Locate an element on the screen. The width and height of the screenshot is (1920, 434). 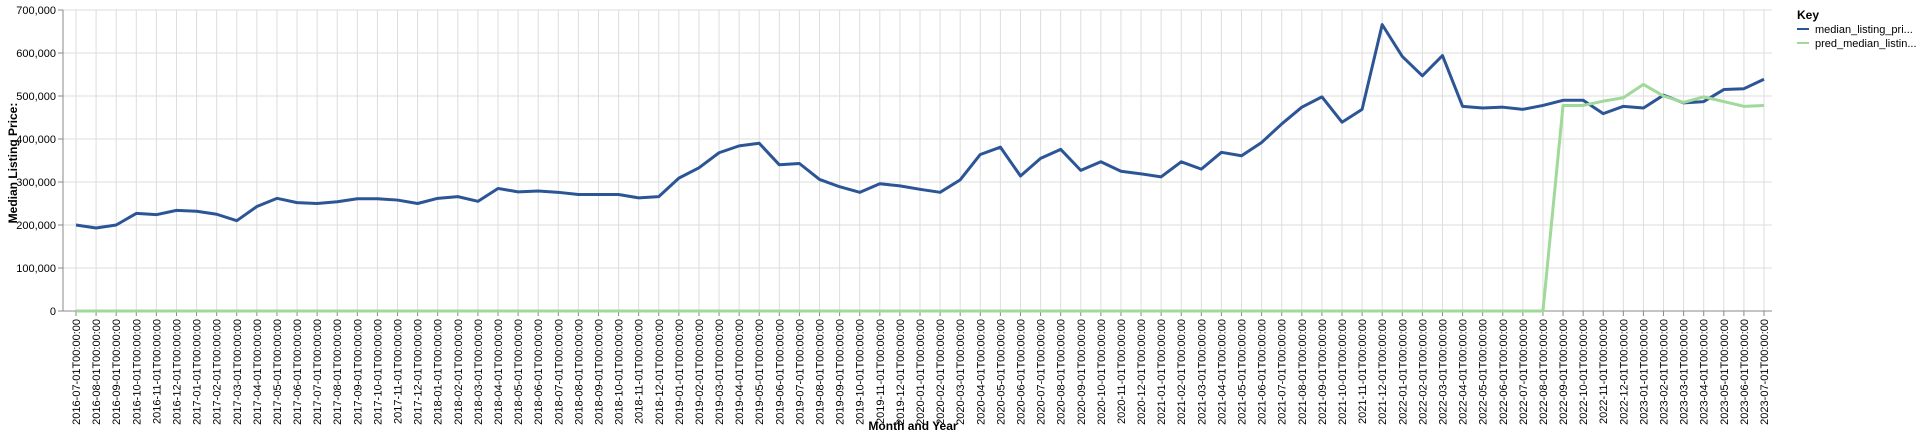
x-tick-label: 2021-03-01T00:00:00 is located at coordinates (1202, 372).